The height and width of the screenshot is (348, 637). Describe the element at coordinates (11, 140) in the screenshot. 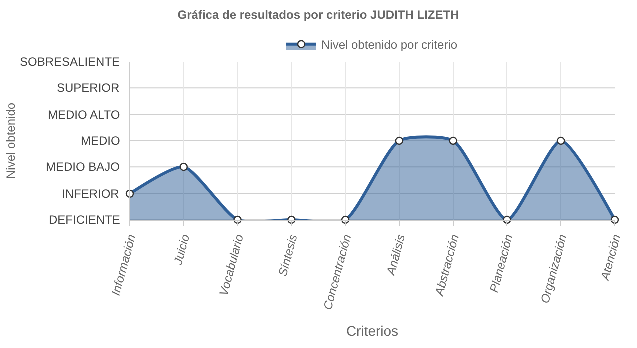

I see `text: Nivel obtenido` at that location.